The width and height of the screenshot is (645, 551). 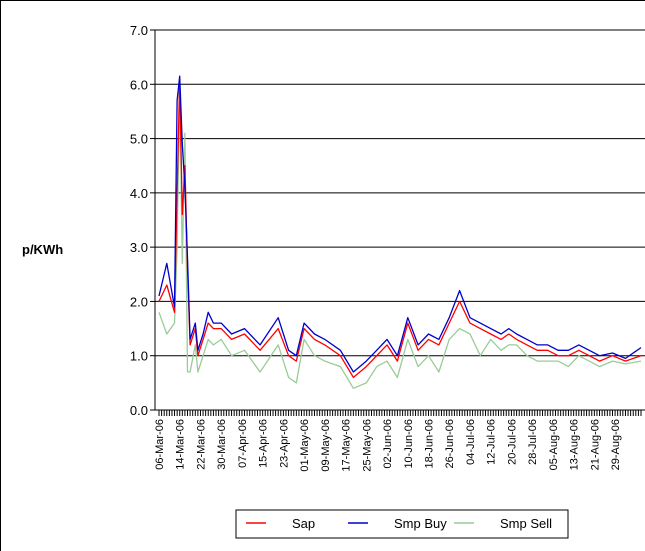 I want to click on x-tick-label: 13-Aug-06, so click(x=575, y=444).